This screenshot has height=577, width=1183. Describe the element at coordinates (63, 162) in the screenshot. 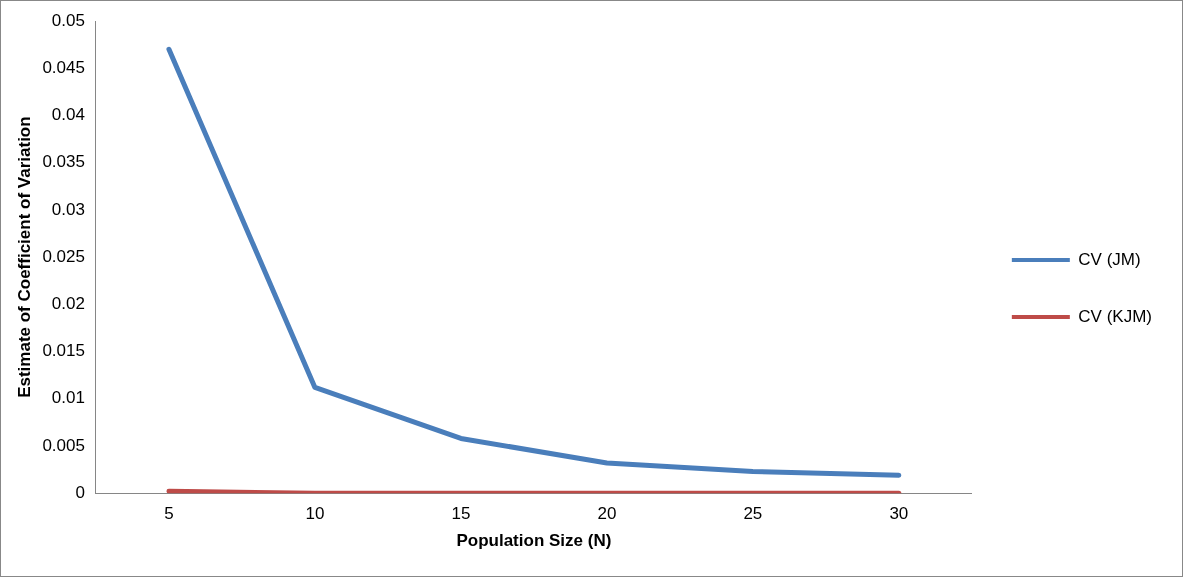

I see `y-tick-label: 0.035` at that location.